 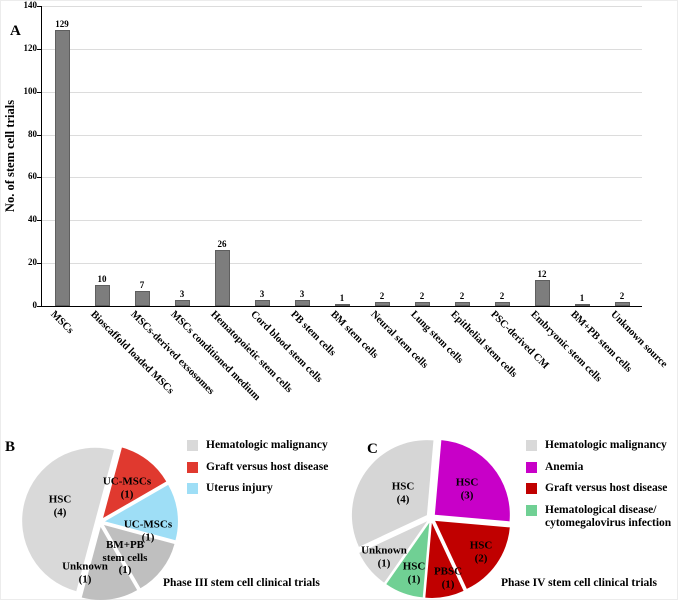 I want to click on pie-slice-label: BM+PB stem cells (1), so click(x=125, y=558).